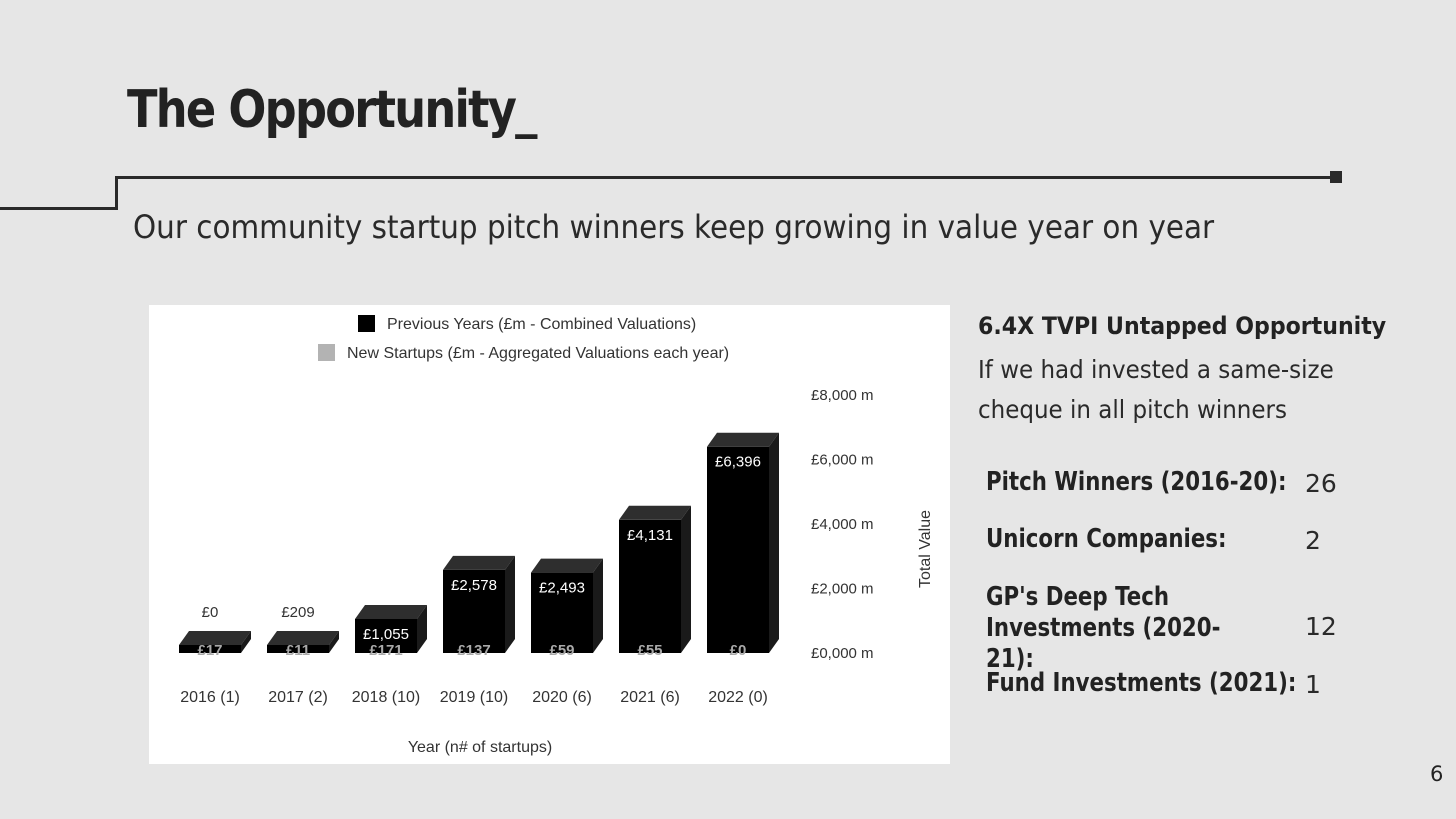 The image size is (1456, 819). What do you see at coordinates (473, 650) in the screenshot?
I see `data-label-new-startups: £137` at bounding box center [473, 650].